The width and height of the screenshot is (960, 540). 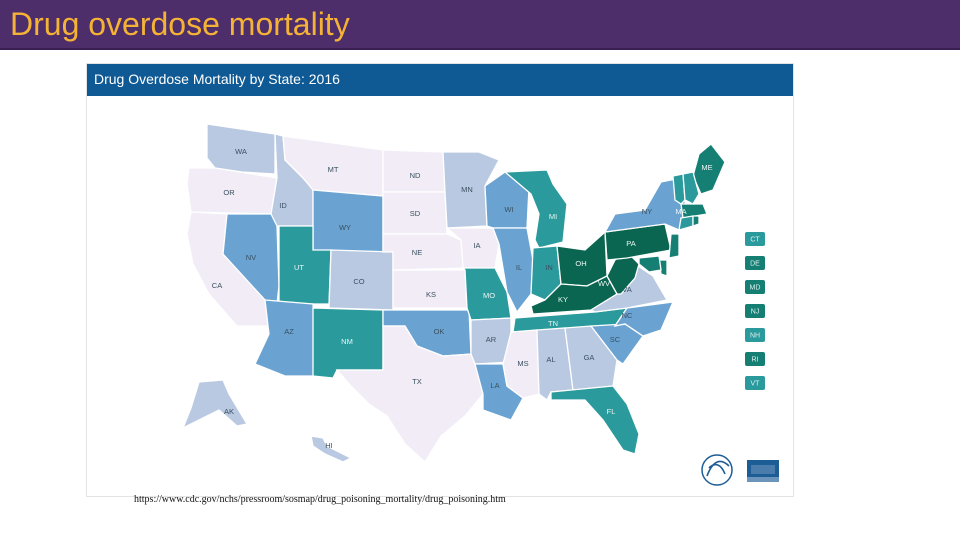 What do you see at coordinates (519, 267) in the screenshot?
I see `label-IL: IL` at bounding box center [519, 267].